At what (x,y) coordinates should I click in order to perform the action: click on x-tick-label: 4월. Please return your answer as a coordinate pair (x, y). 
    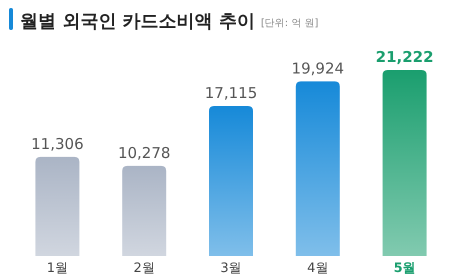
    Looking at the image, I should click on (317, 268).